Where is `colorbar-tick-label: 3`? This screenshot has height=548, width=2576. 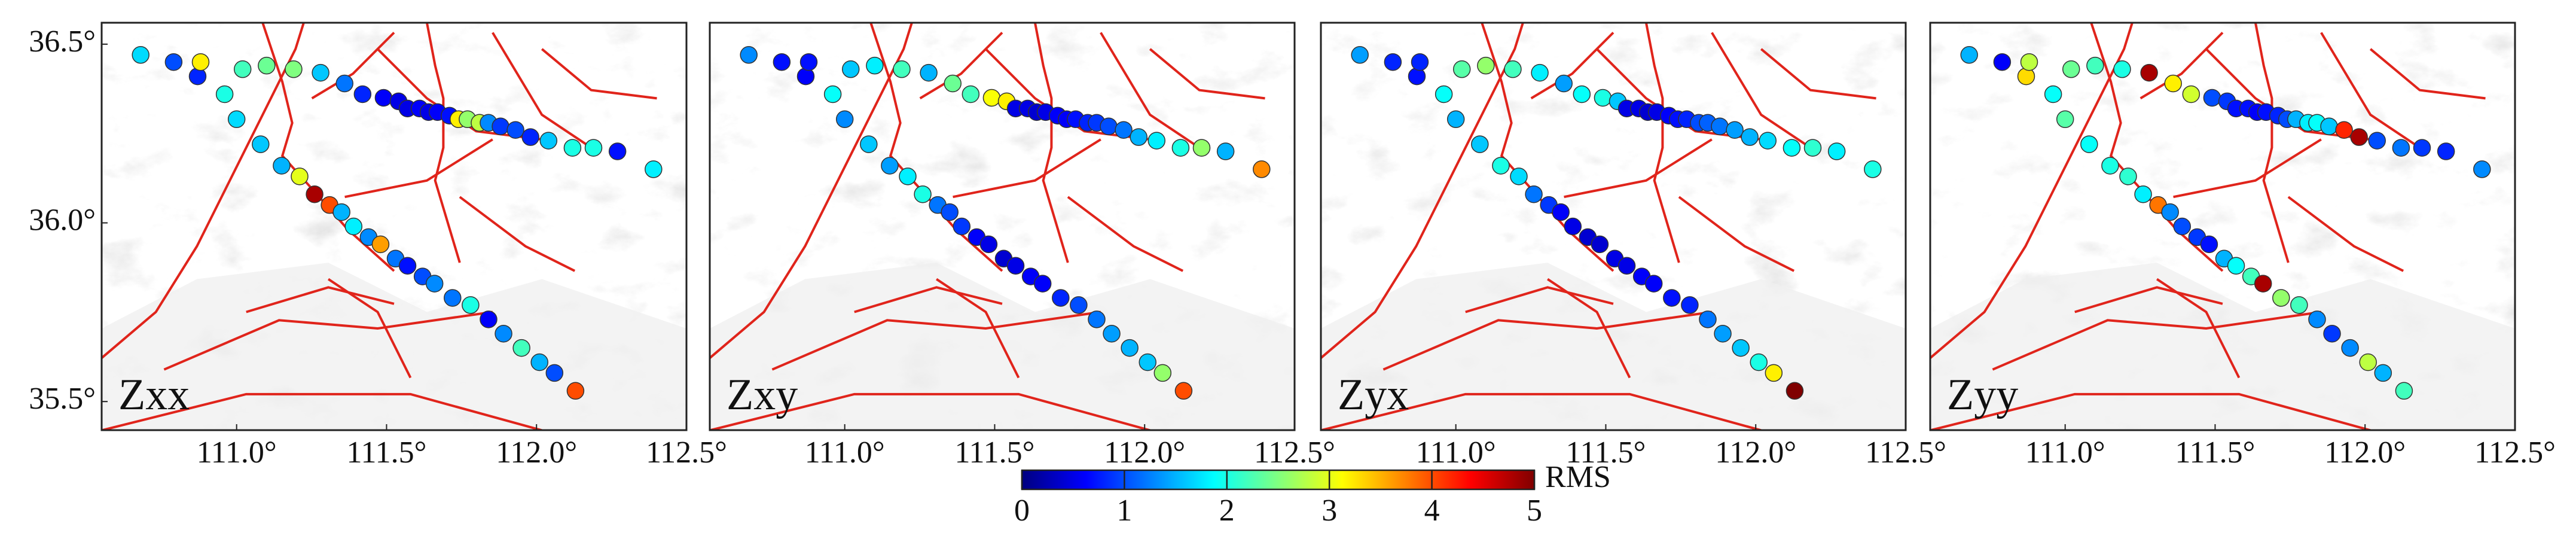
colorbar-tick-label: 3 is located at coordinates (1329, 511).